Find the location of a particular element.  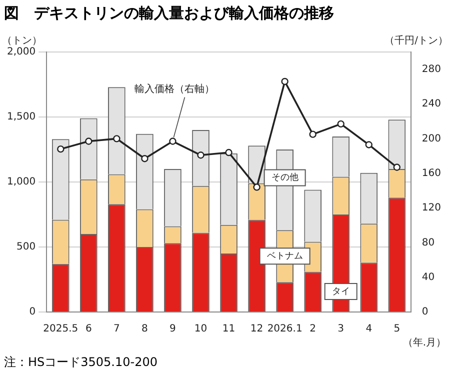

x-tick-label: 8 is located at coordinates (145, 329).